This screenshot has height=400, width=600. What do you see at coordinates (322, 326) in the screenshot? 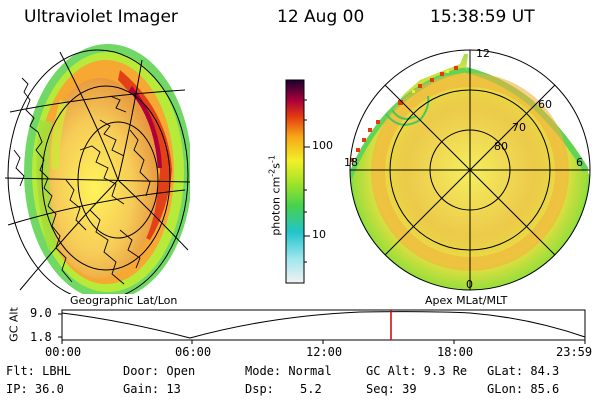
I see `altitude-plot` at bounding box center [322, 326].